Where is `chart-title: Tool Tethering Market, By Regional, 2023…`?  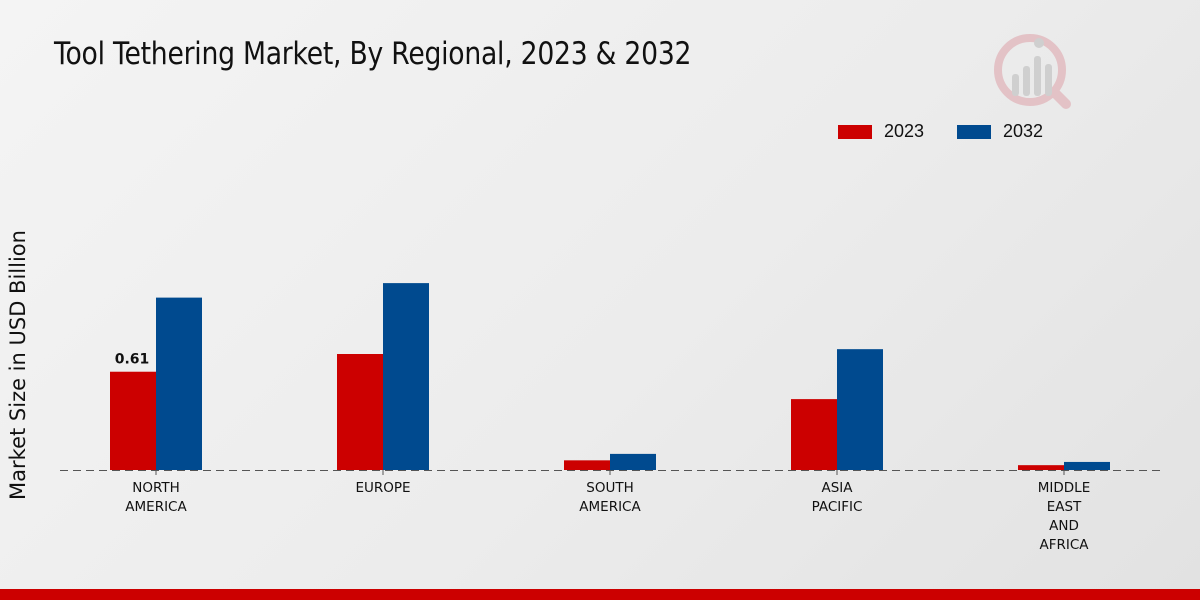
chart-title: Tool Tethering Market, By Regional, 2023… is located at coordinates (373, 54).